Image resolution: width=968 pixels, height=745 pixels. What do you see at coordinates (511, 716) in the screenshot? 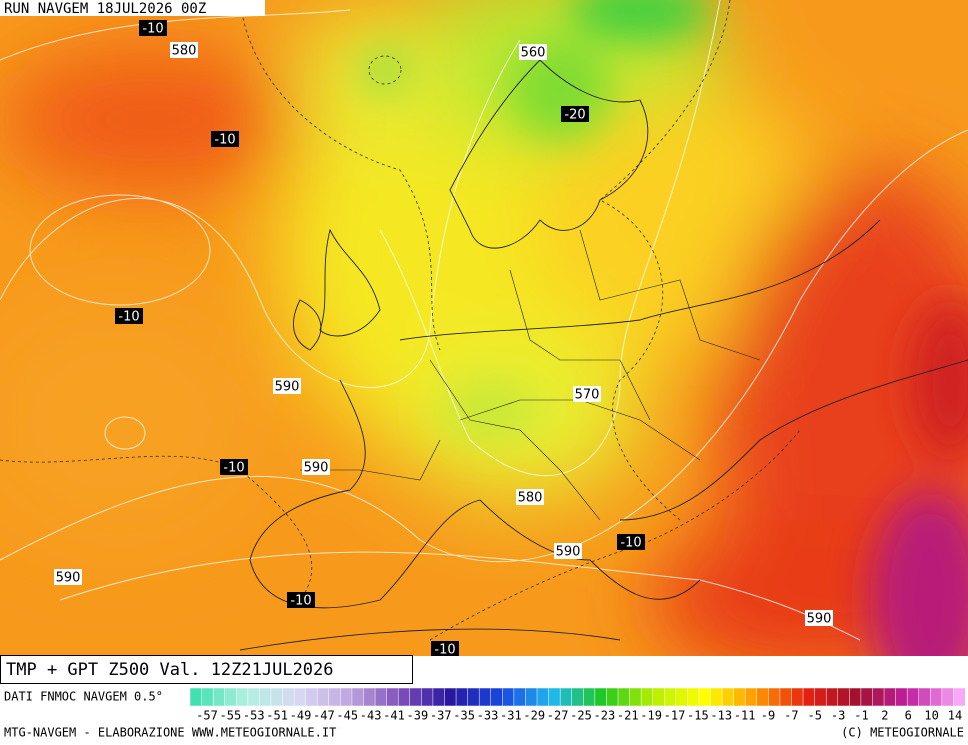
I see `scale-label: -31` at bounding box center [511, 716].